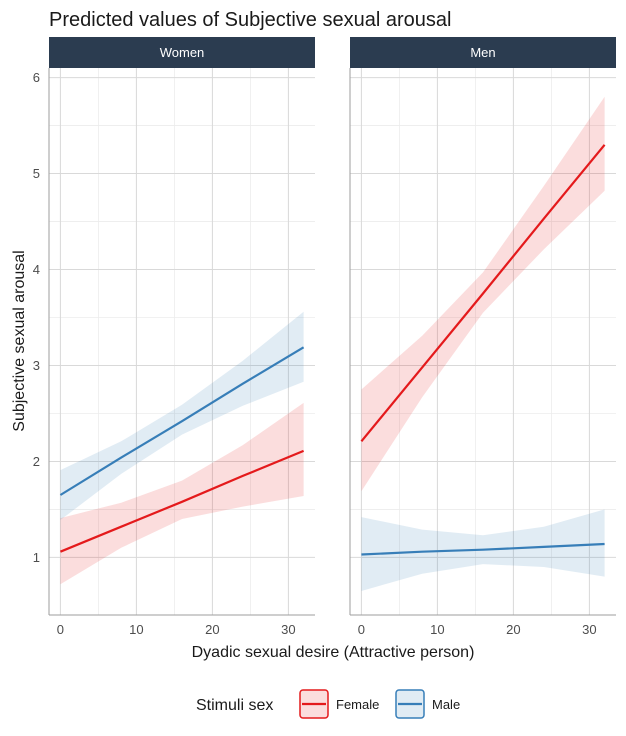  Describe the element at coordinates (36, 173) in the screenshot. I see `y-tick-label: 5` at that location.